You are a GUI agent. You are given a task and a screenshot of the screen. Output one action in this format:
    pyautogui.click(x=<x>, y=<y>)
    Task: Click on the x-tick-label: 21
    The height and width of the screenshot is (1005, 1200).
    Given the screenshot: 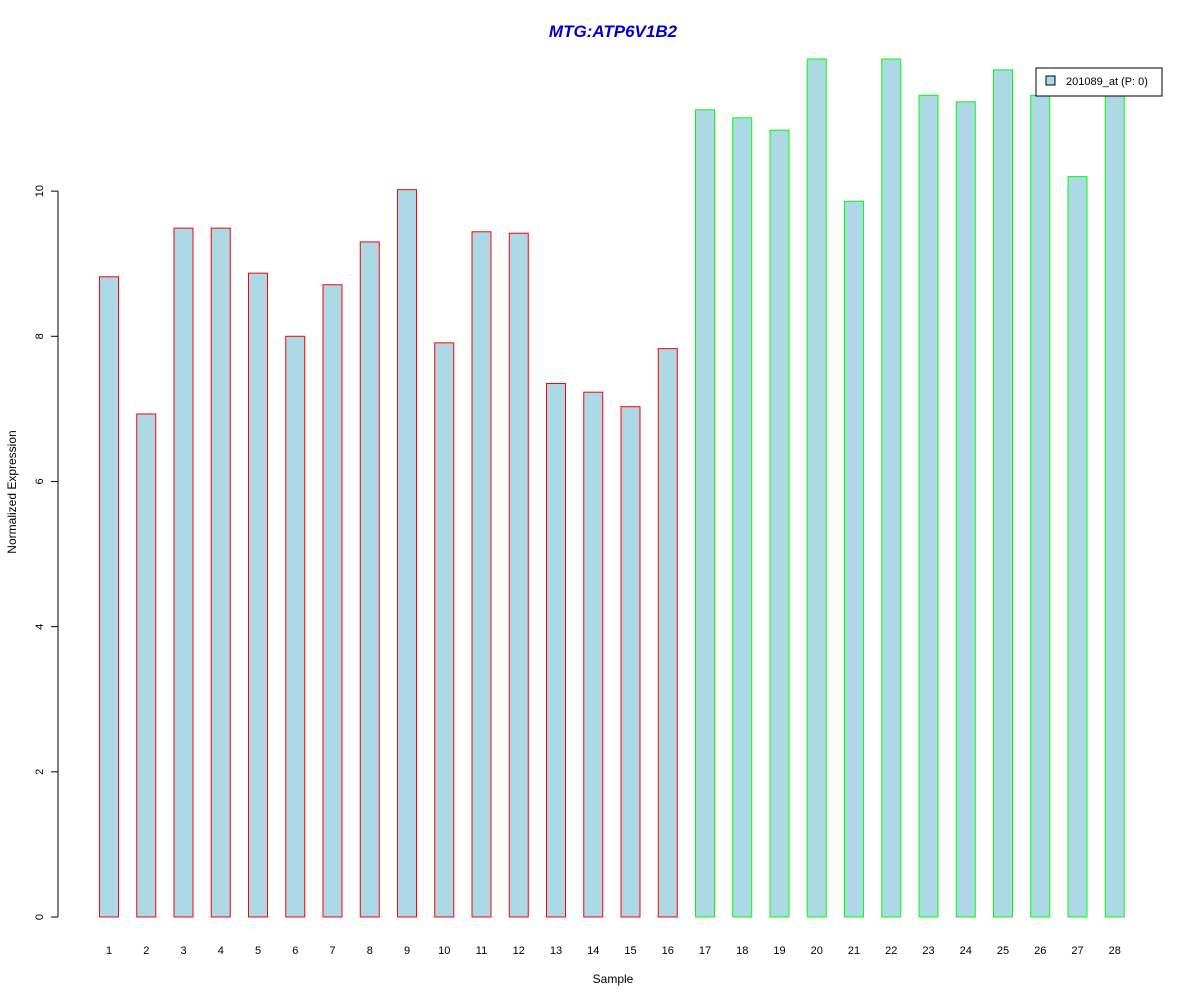 What is the action you would take?
    pyautogui.click(x=854, y=951)
    